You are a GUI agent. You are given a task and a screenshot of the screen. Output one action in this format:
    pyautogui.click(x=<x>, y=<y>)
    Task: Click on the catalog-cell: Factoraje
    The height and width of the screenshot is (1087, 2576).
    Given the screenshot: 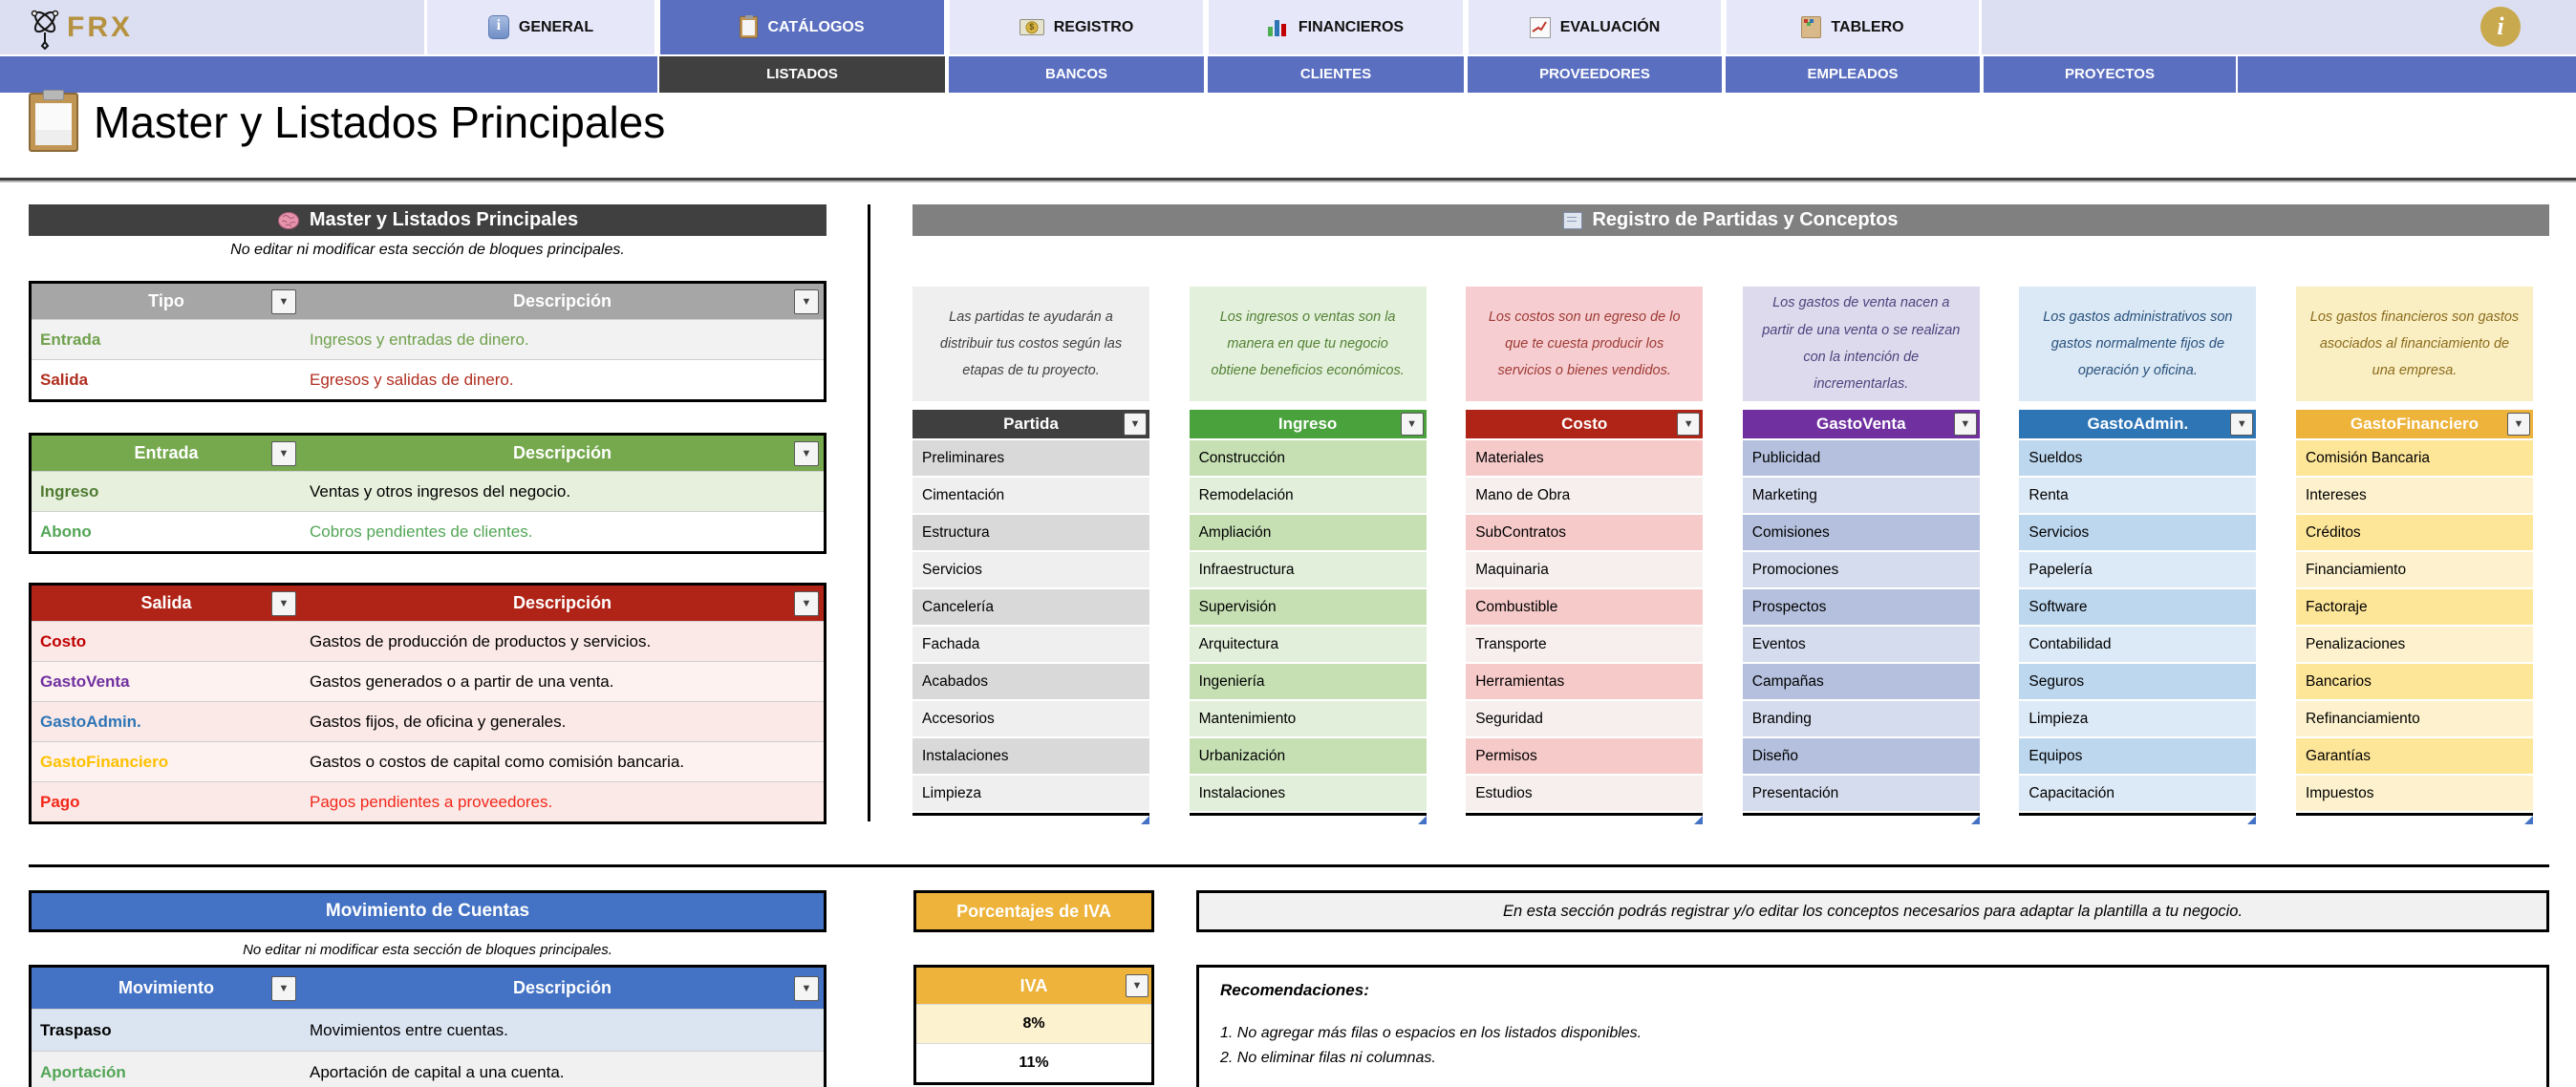 What is the action you would take?
    pyautogui.click(x=2414, y=607)
    